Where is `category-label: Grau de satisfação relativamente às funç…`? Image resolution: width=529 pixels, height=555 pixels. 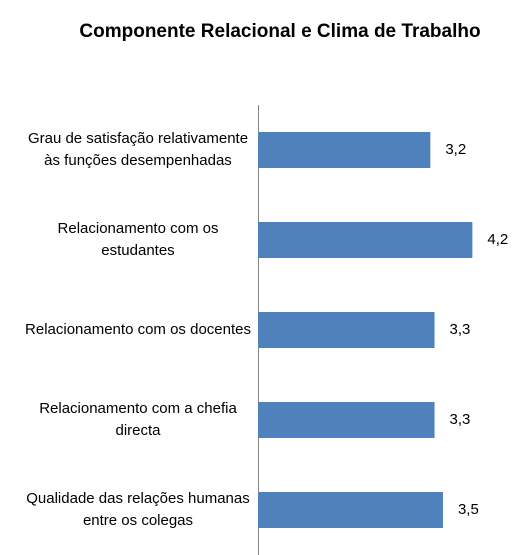
category-label: Grau de satisfação relativamente às funç… is located at coordinates (138, 149).